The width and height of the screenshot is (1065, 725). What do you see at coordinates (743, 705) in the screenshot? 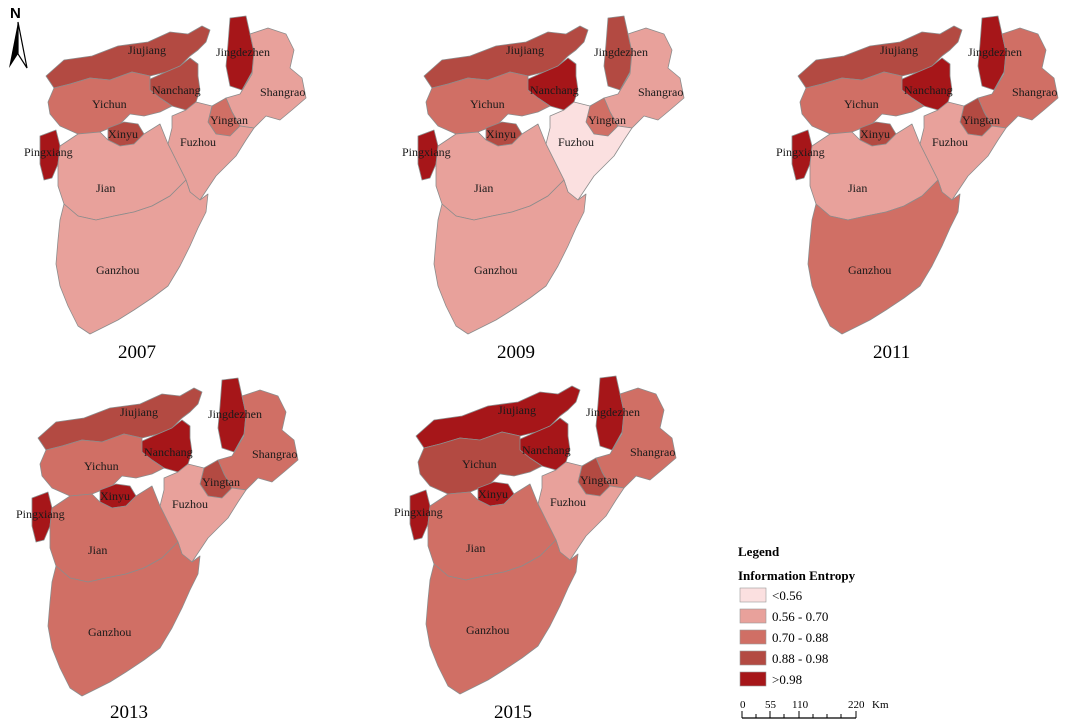
I see `scale-tick-0: 0` at bounding box center [743, 705].